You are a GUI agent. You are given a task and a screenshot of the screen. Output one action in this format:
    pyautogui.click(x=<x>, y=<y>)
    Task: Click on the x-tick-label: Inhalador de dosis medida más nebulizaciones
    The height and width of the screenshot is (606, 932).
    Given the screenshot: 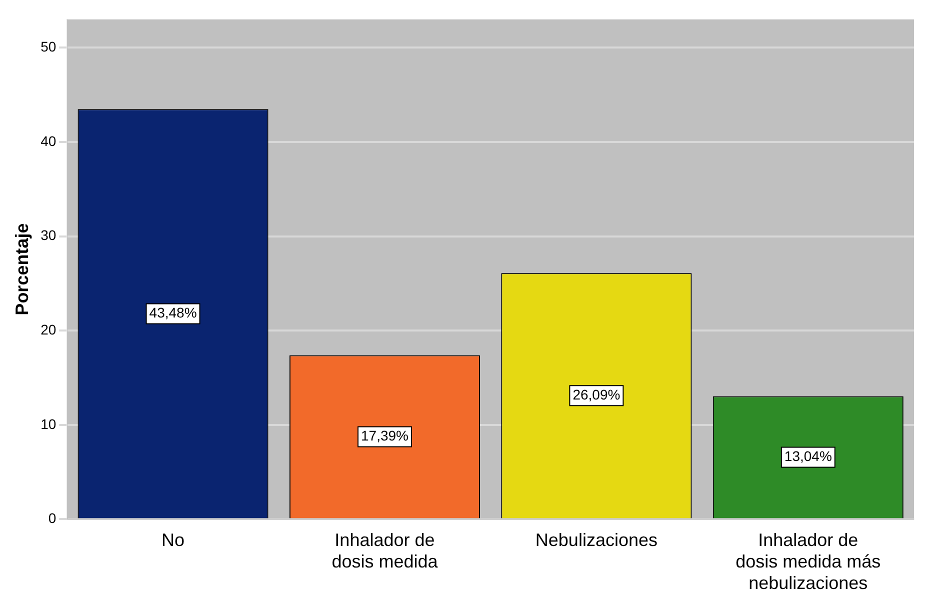 What is the action you would take?
    pyautogui.click(x=808, y=562)
    